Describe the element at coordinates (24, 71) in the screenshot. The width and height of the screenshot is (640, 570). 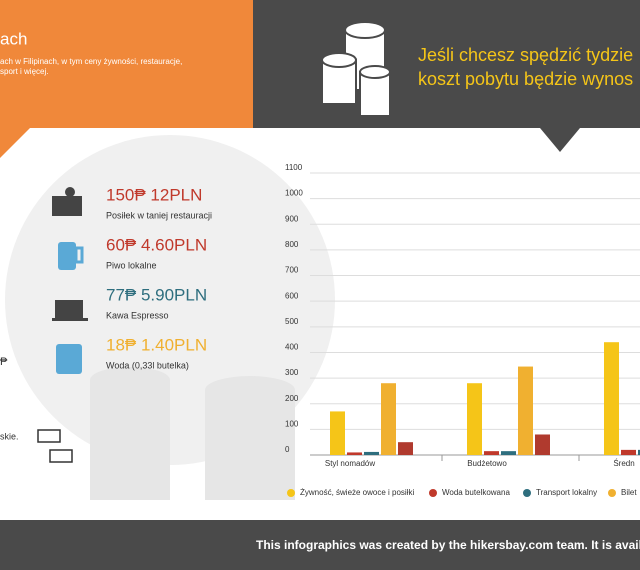
I see `header-text: sport i więcej.` at that location.